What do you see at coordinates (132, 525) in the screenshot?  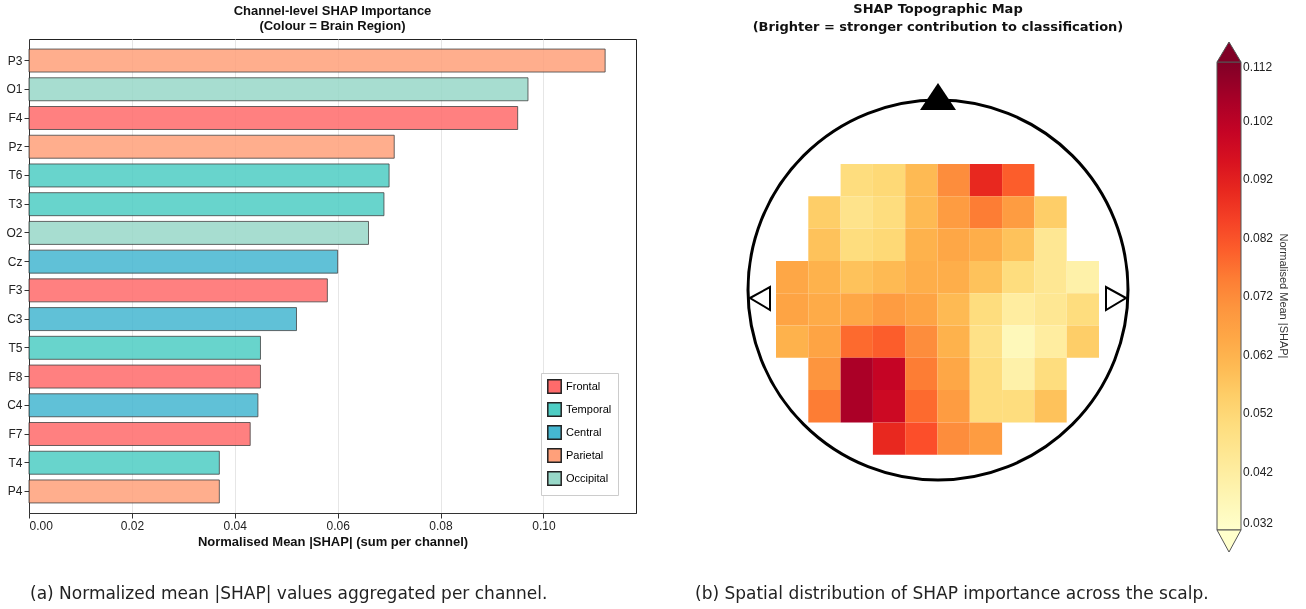 I see `x-tick-label: 0.02` at bounding box center [132, 525].